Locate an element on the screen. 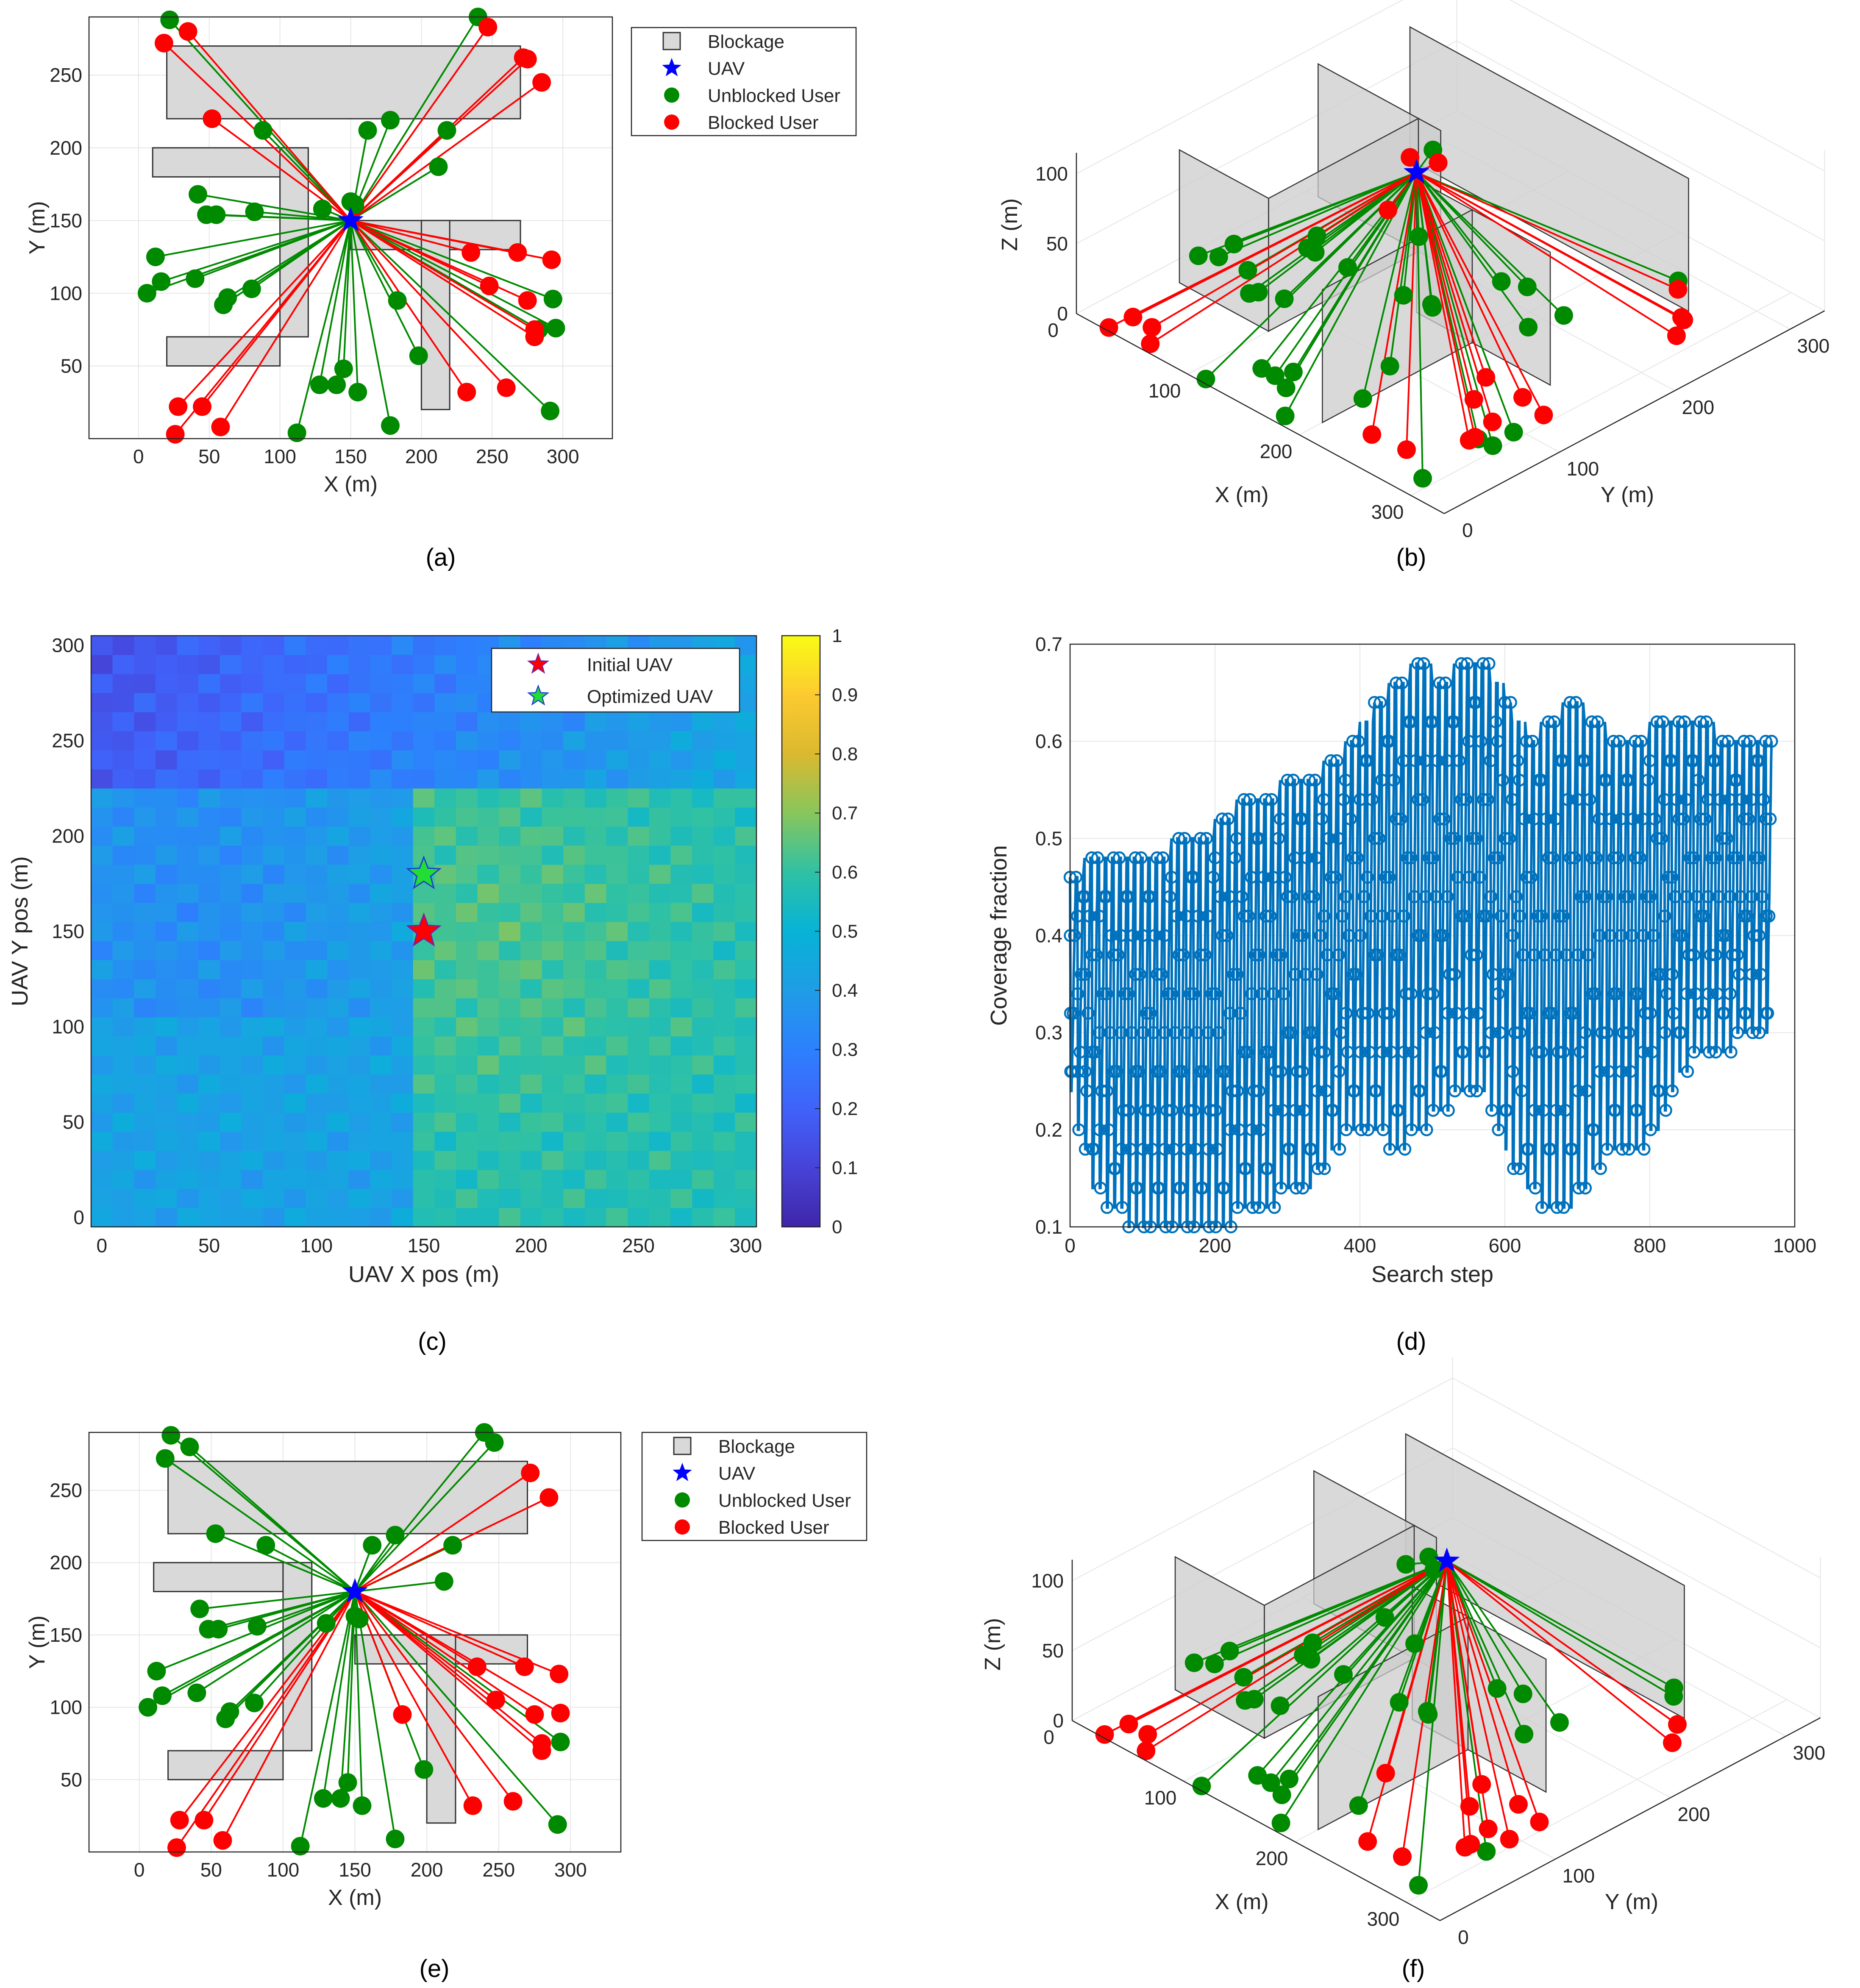 This screenshot has width=1860, height=1988. axes-box is located at coordinates (350, 227).